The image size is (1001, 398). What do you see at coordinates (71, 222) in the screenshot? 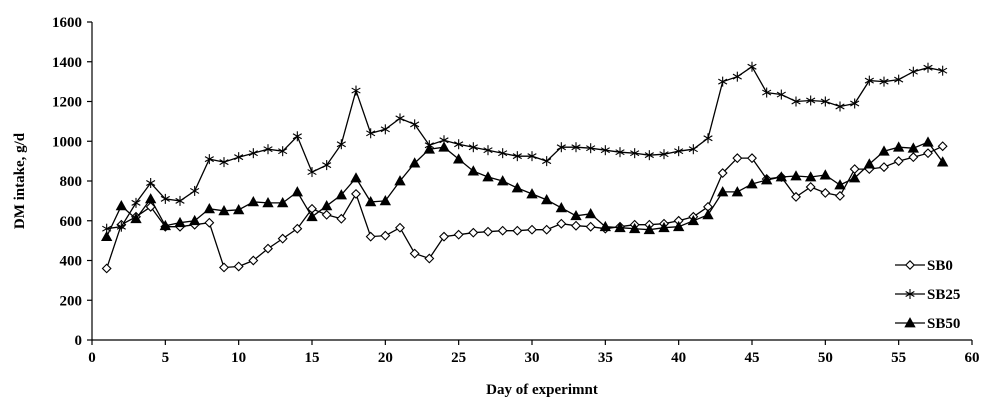
I see `y-tick-label: 600` at bounding box center [71, 222].